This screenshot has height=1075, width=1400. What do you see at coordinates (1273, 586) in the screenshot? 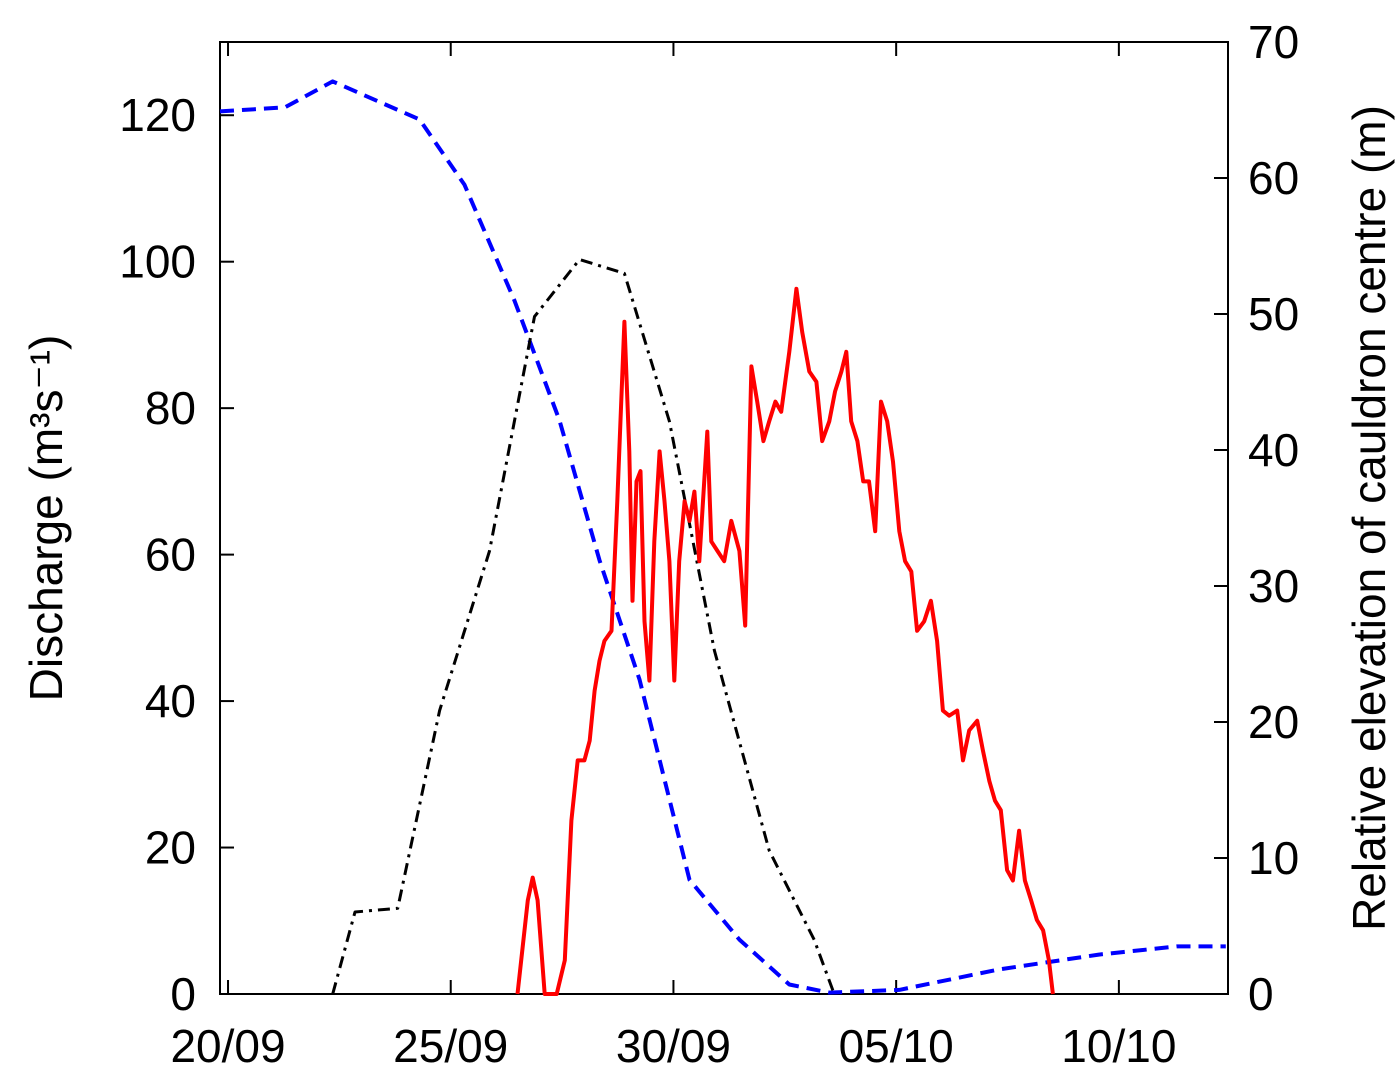
I see `y2-tick-label: 30` at bounding box center [1273, 586].